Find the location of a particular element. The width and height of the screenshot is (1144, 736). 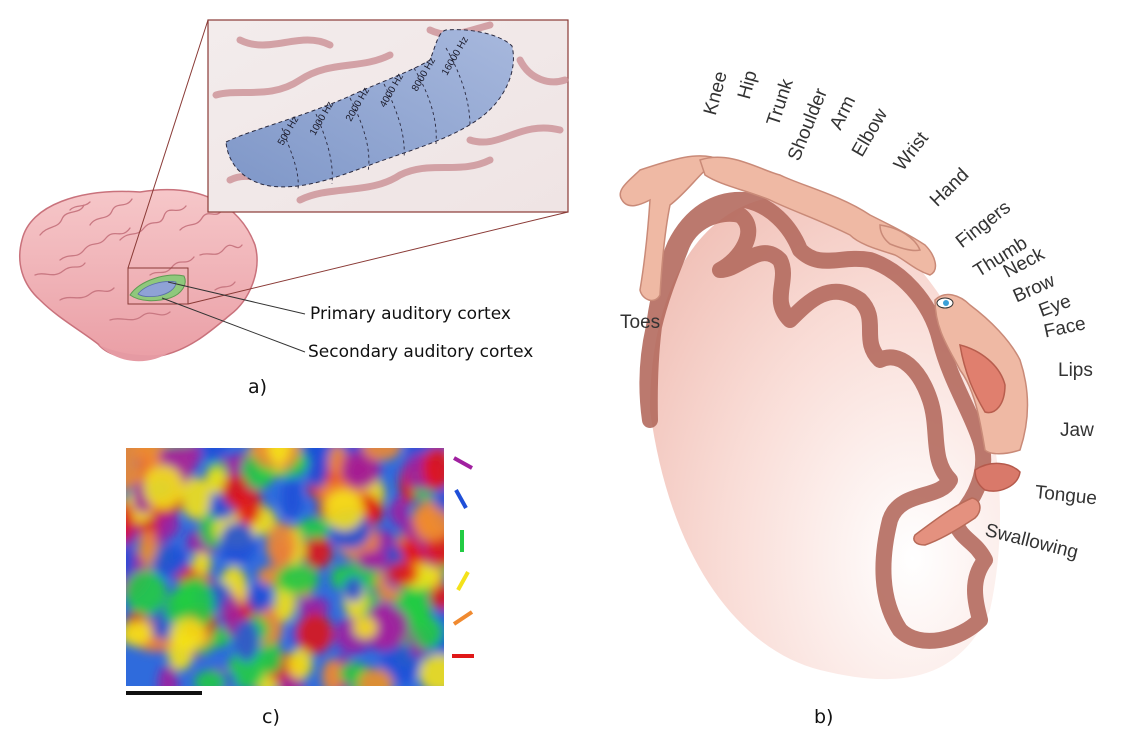

label-jaw: Jaw is located at coordinates (1077, 430).